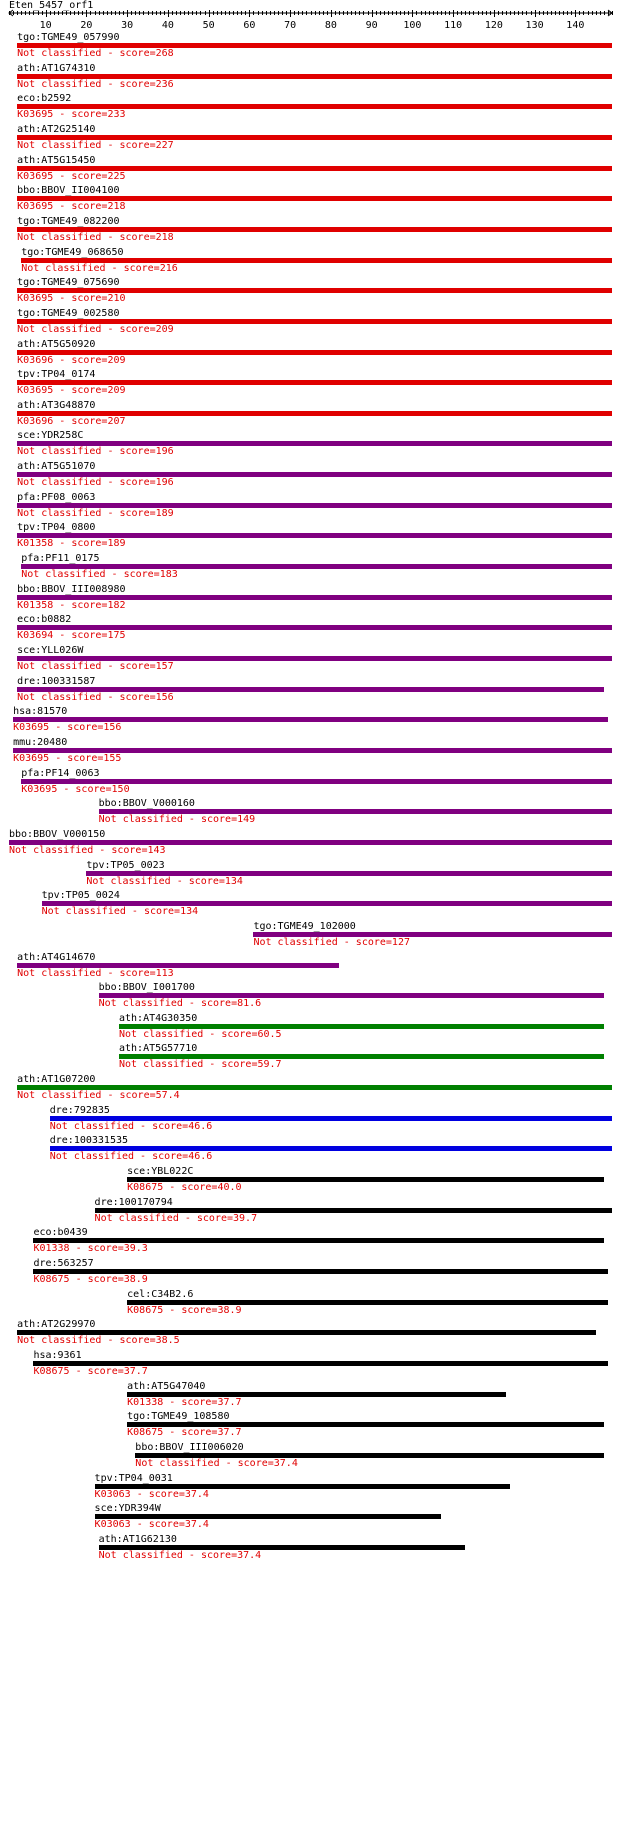  Describe the element at coordinates (310, 875) in the screenshot. I see `hit-row: tpv:TP05_0023 Not classified - score=134` at that location.